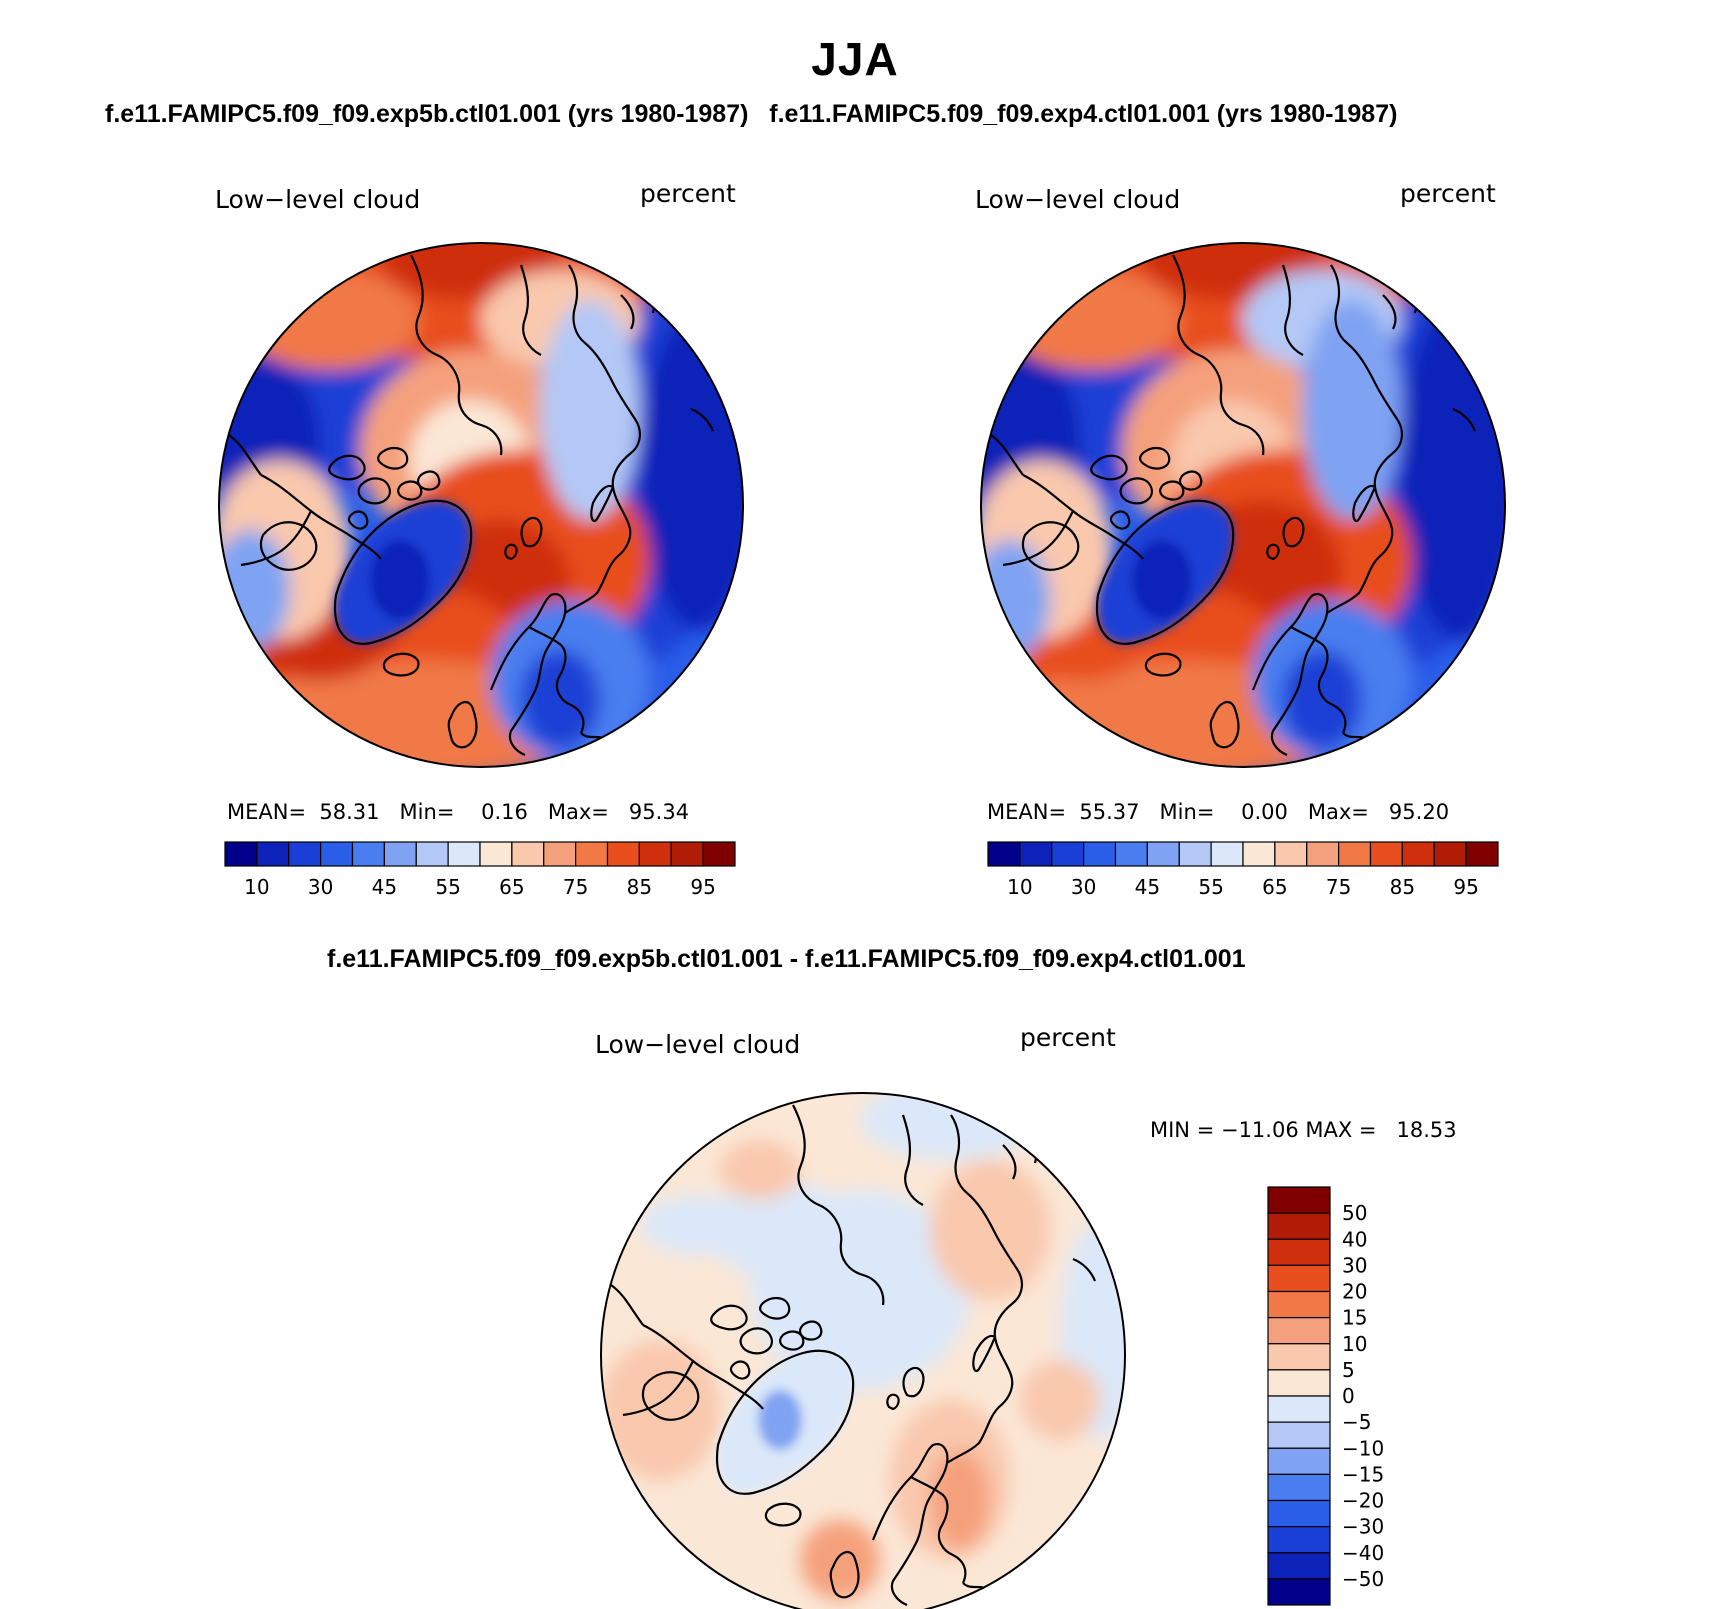  I want to click on colorbar-panel2-tick-label: 55, so click(1210, 887).